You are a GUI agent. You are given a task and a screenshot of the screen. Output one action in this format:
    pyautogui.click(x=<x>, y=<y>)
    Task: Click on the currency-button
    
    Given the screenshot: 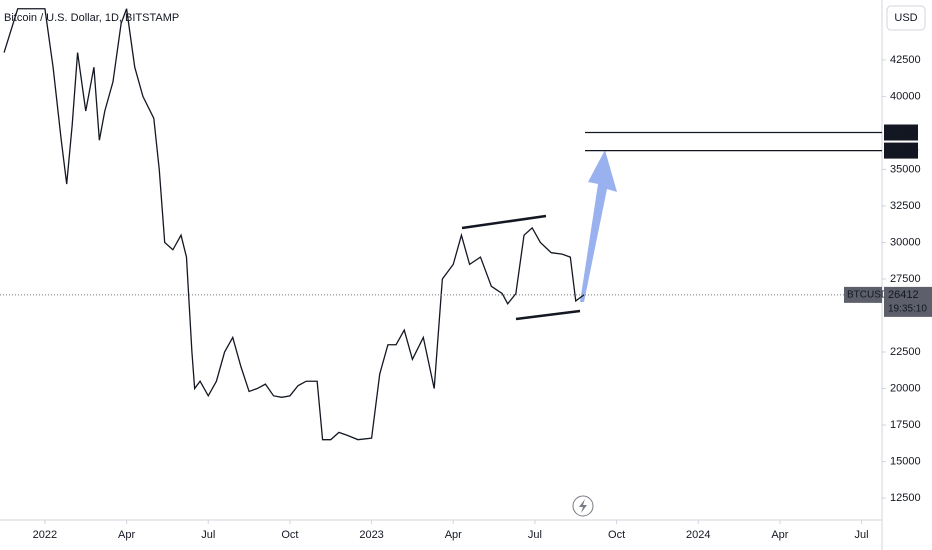 What is the action you would take?
    pyautogui.click(x=906, y=18)
    